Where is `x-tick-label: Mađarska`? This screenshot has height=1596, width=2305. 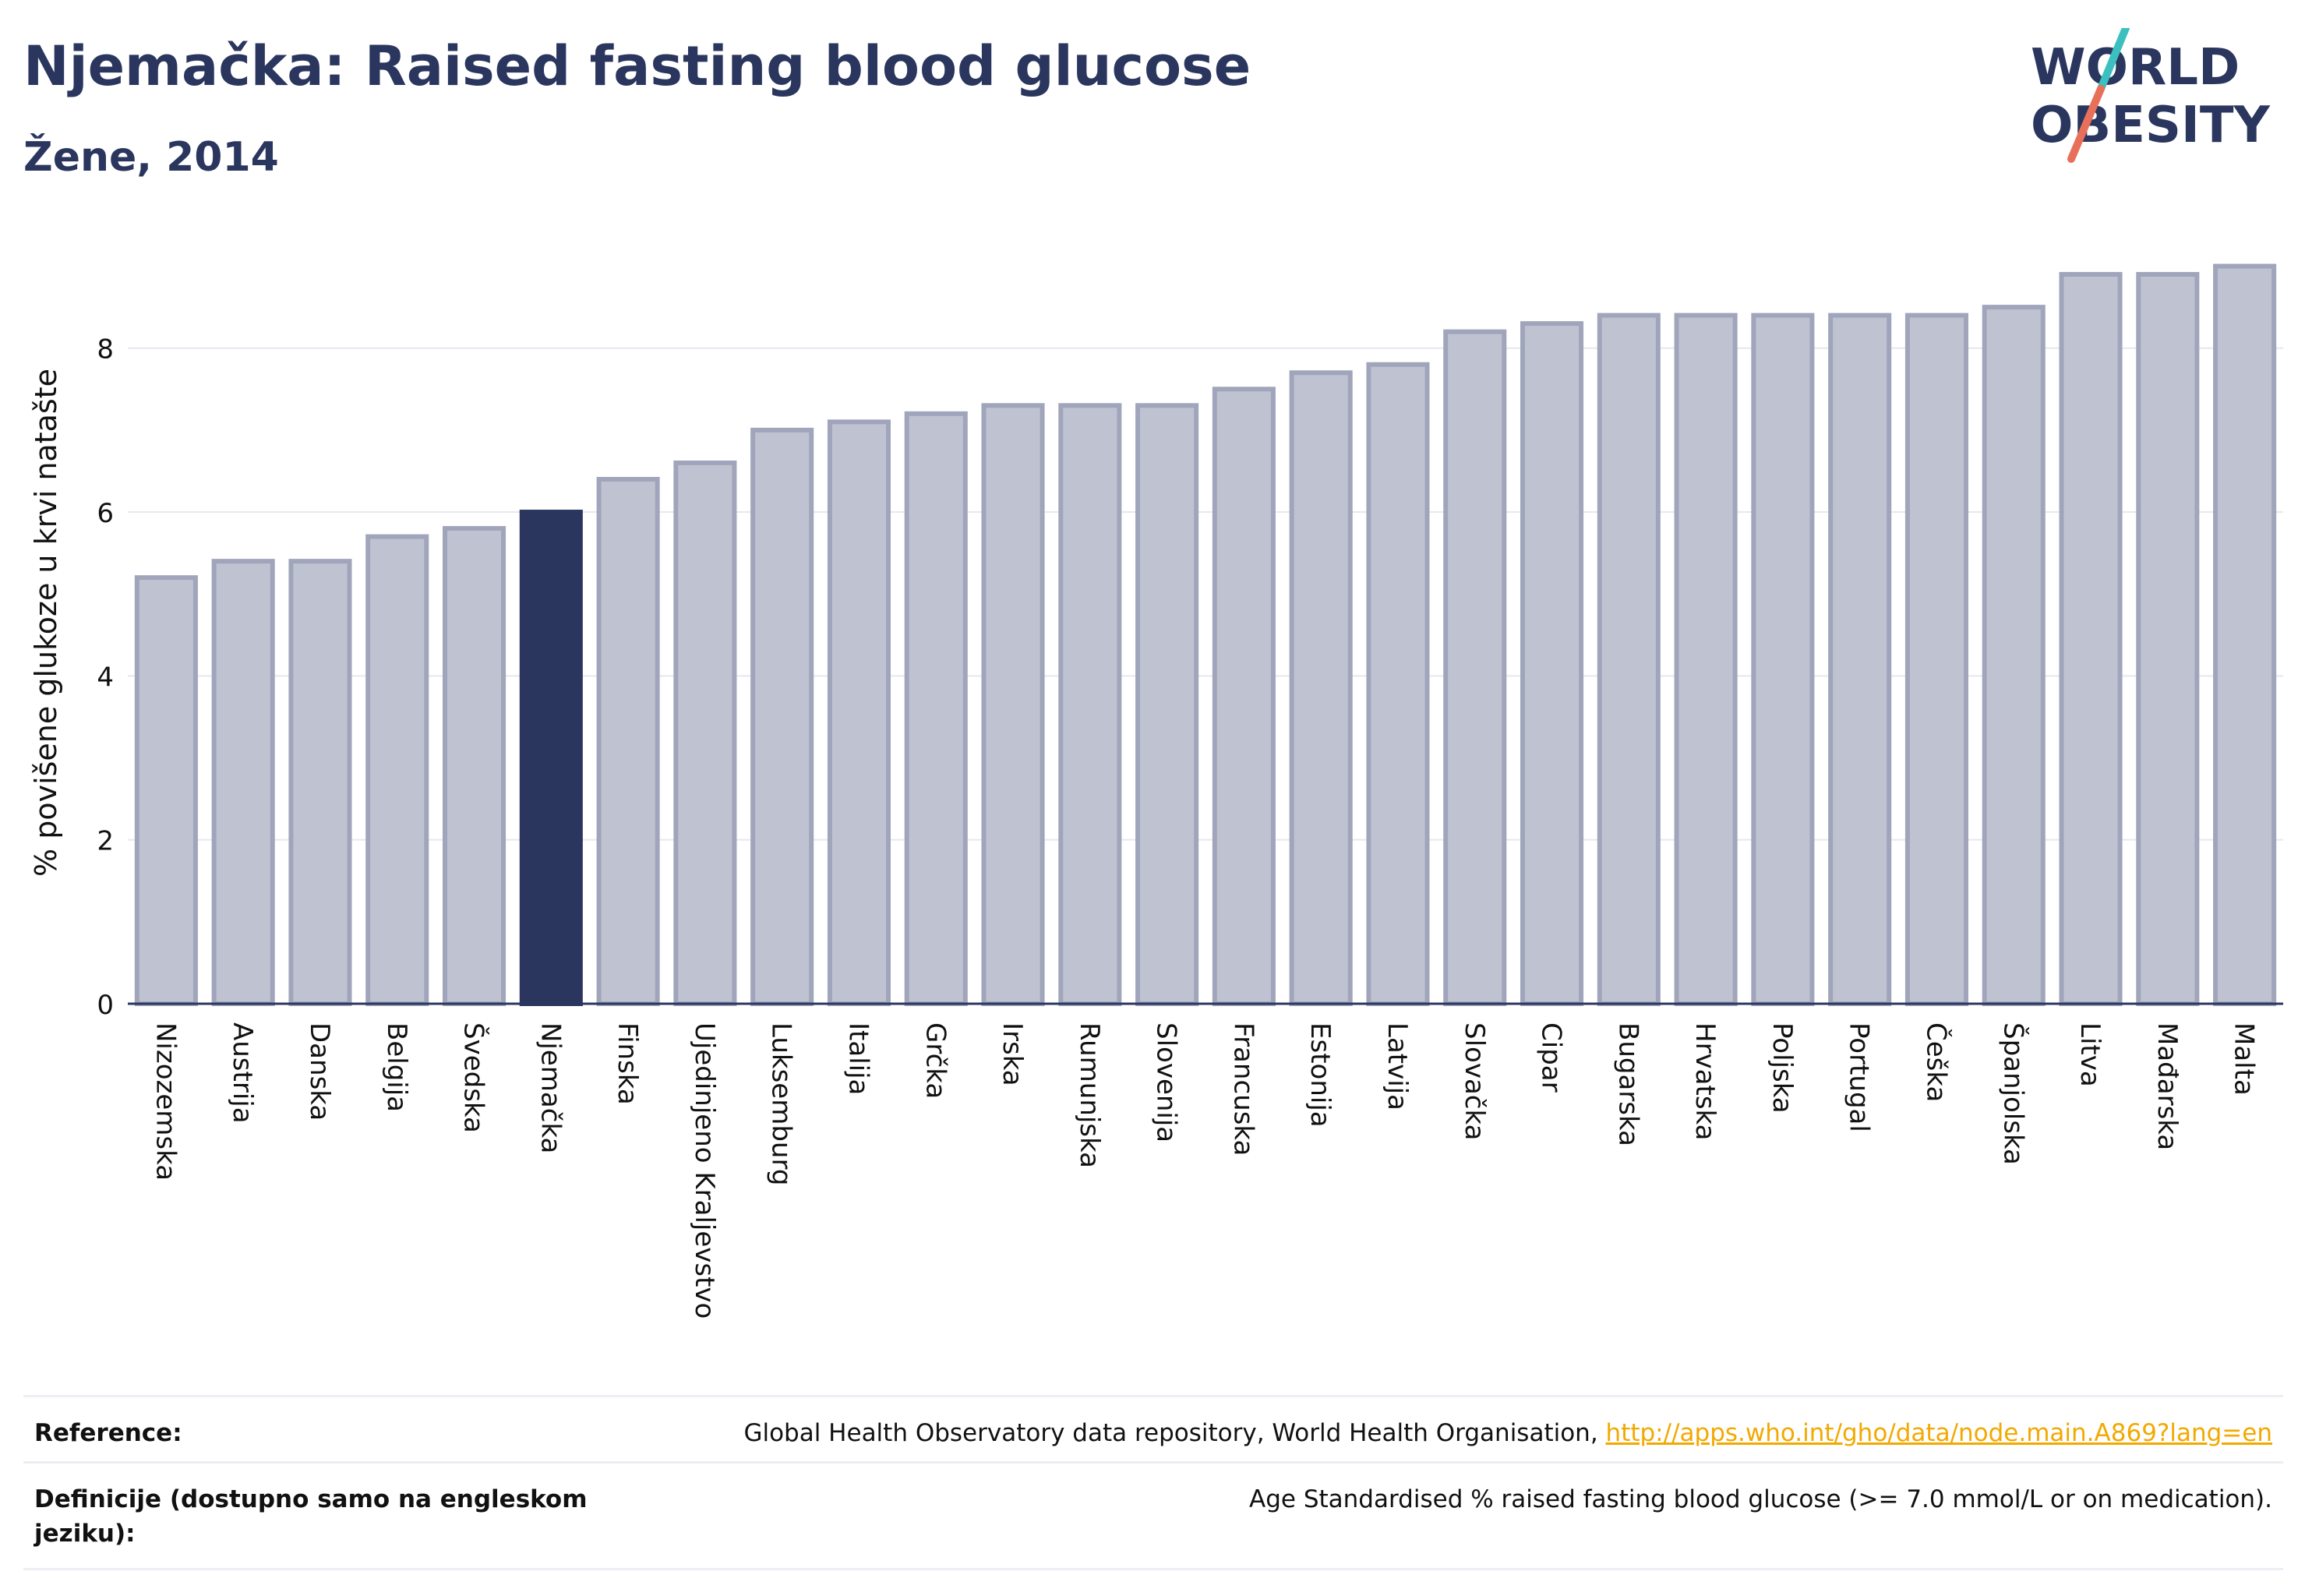 x-tick-label: Mađarska is located at coordinates (2167, 1086).